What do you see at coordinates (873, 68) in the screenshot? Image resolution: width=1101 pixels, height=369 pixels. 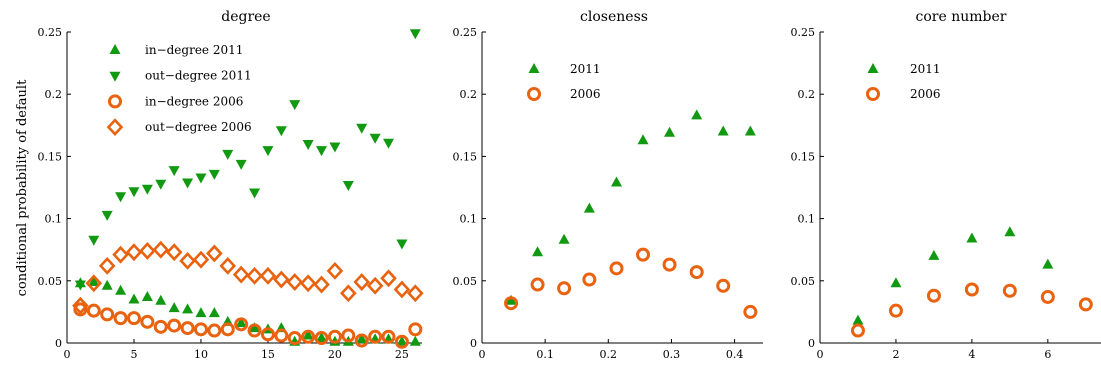 I see `core-number-legend-marker` at bounding box center [873, 68].